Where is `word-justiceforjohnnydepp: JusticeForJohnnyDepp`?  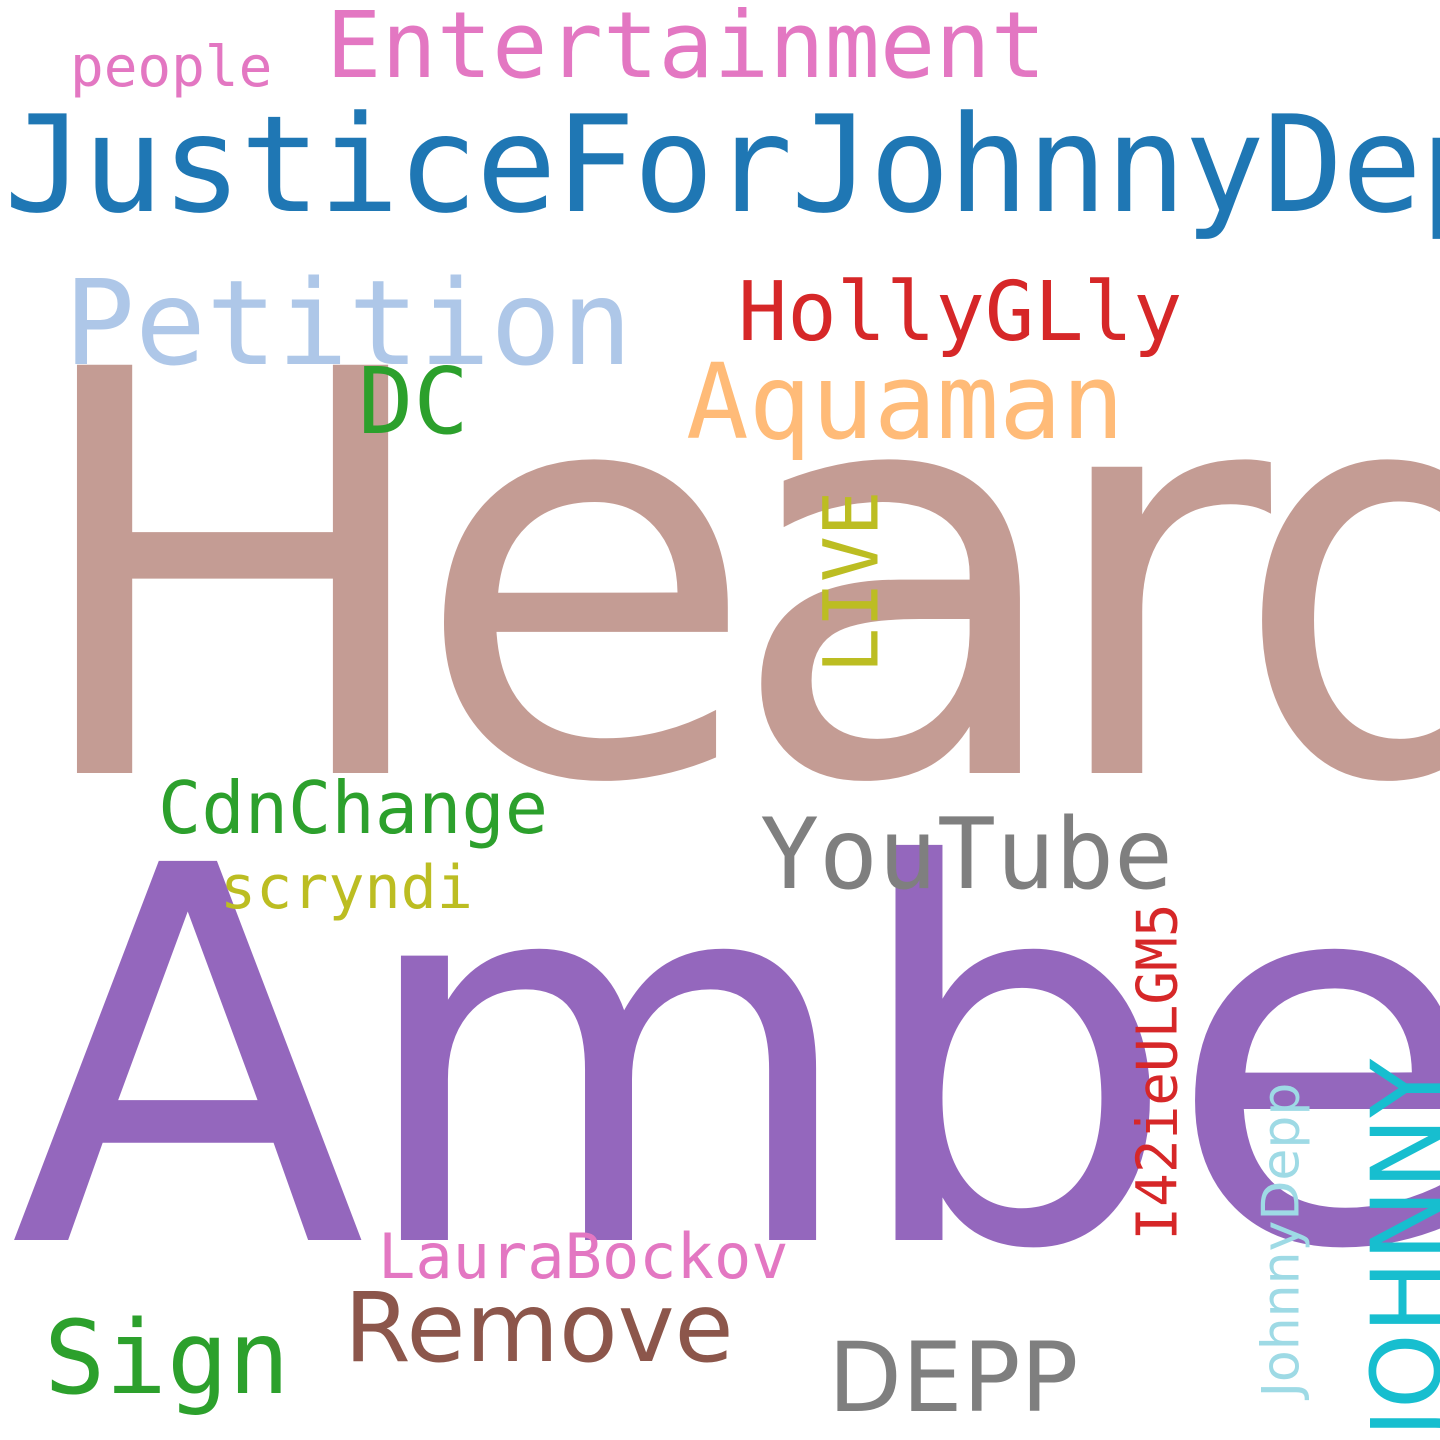
word-justiceforjohnnydepp: JusticeForJohnnyDepp is located at coordinates (722, 165).